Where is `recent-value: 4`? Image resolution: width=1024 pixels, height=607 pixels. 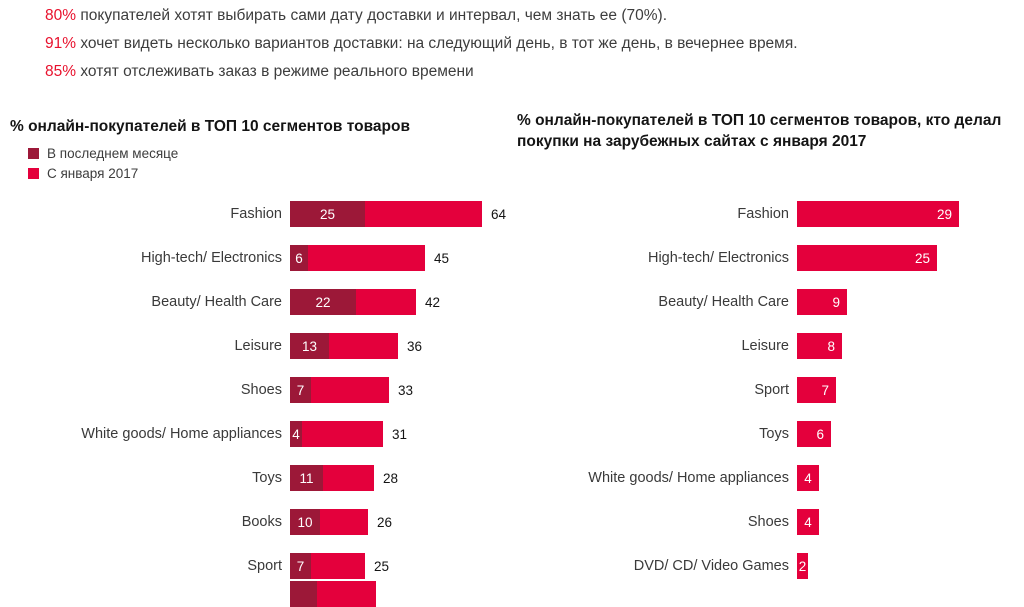 recent-value: 4 is located at coordinates (296, 434).